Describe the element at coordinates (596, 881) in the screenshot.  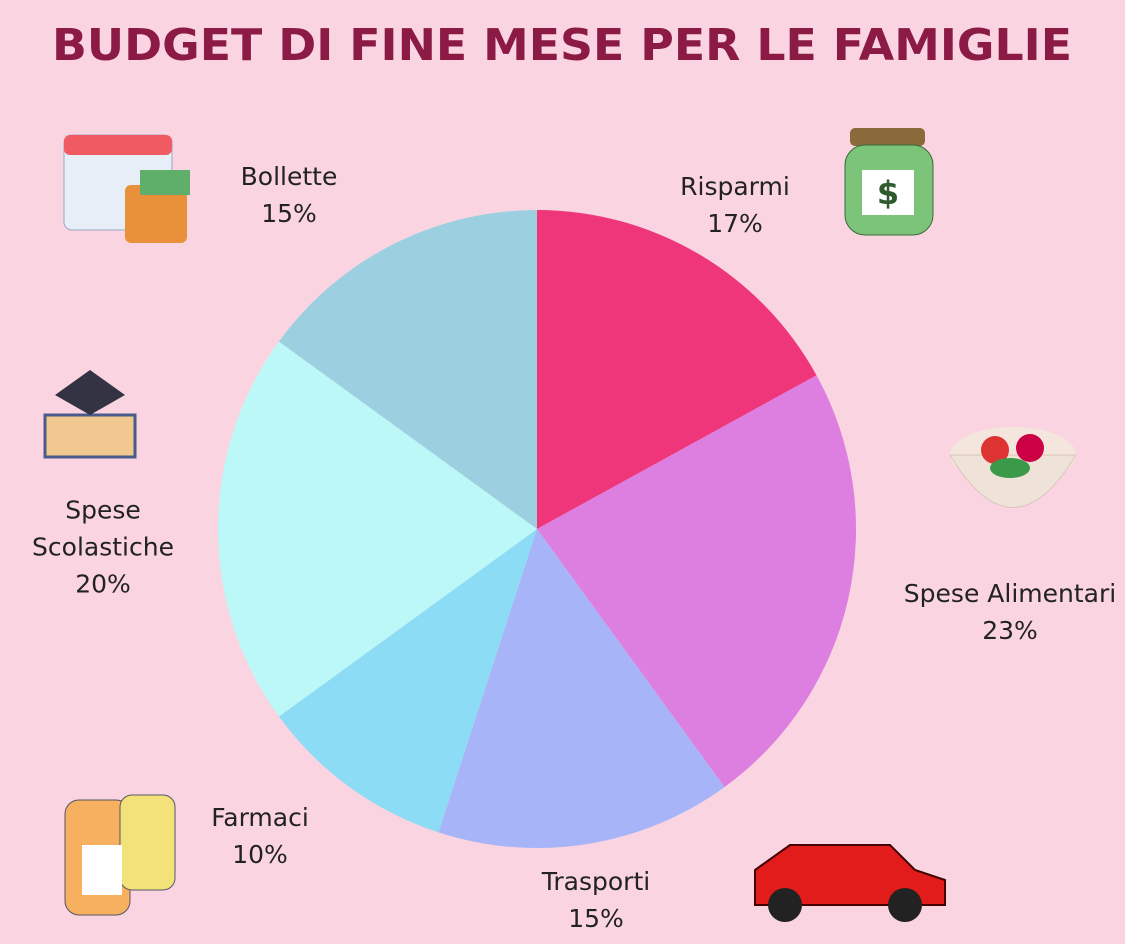
I see `category-label: Trasporti` at that location.